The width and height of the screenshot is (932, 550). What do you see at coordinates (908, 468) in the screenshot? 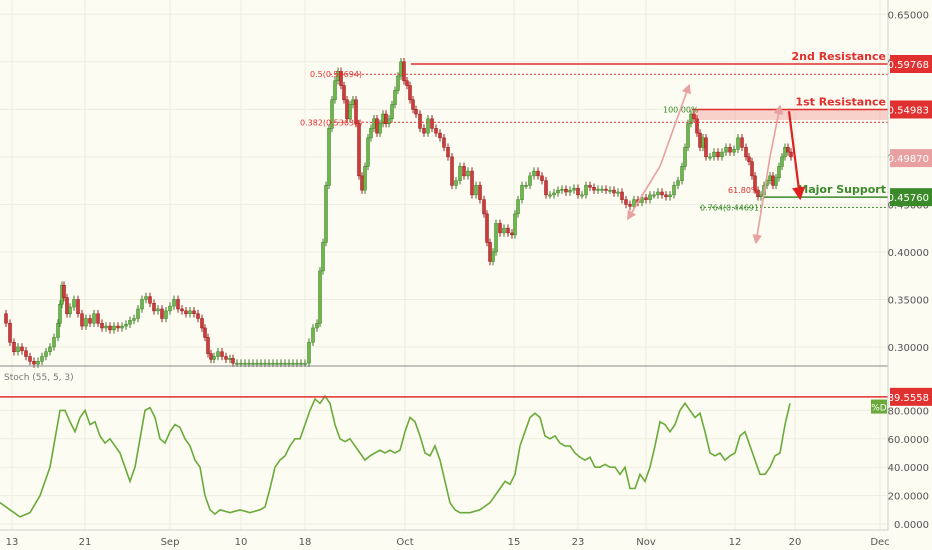
I see `stoch-axis: 80.0000 60.0000 40.0000 20.0000 0.0000` at bounding box center [908, 468].